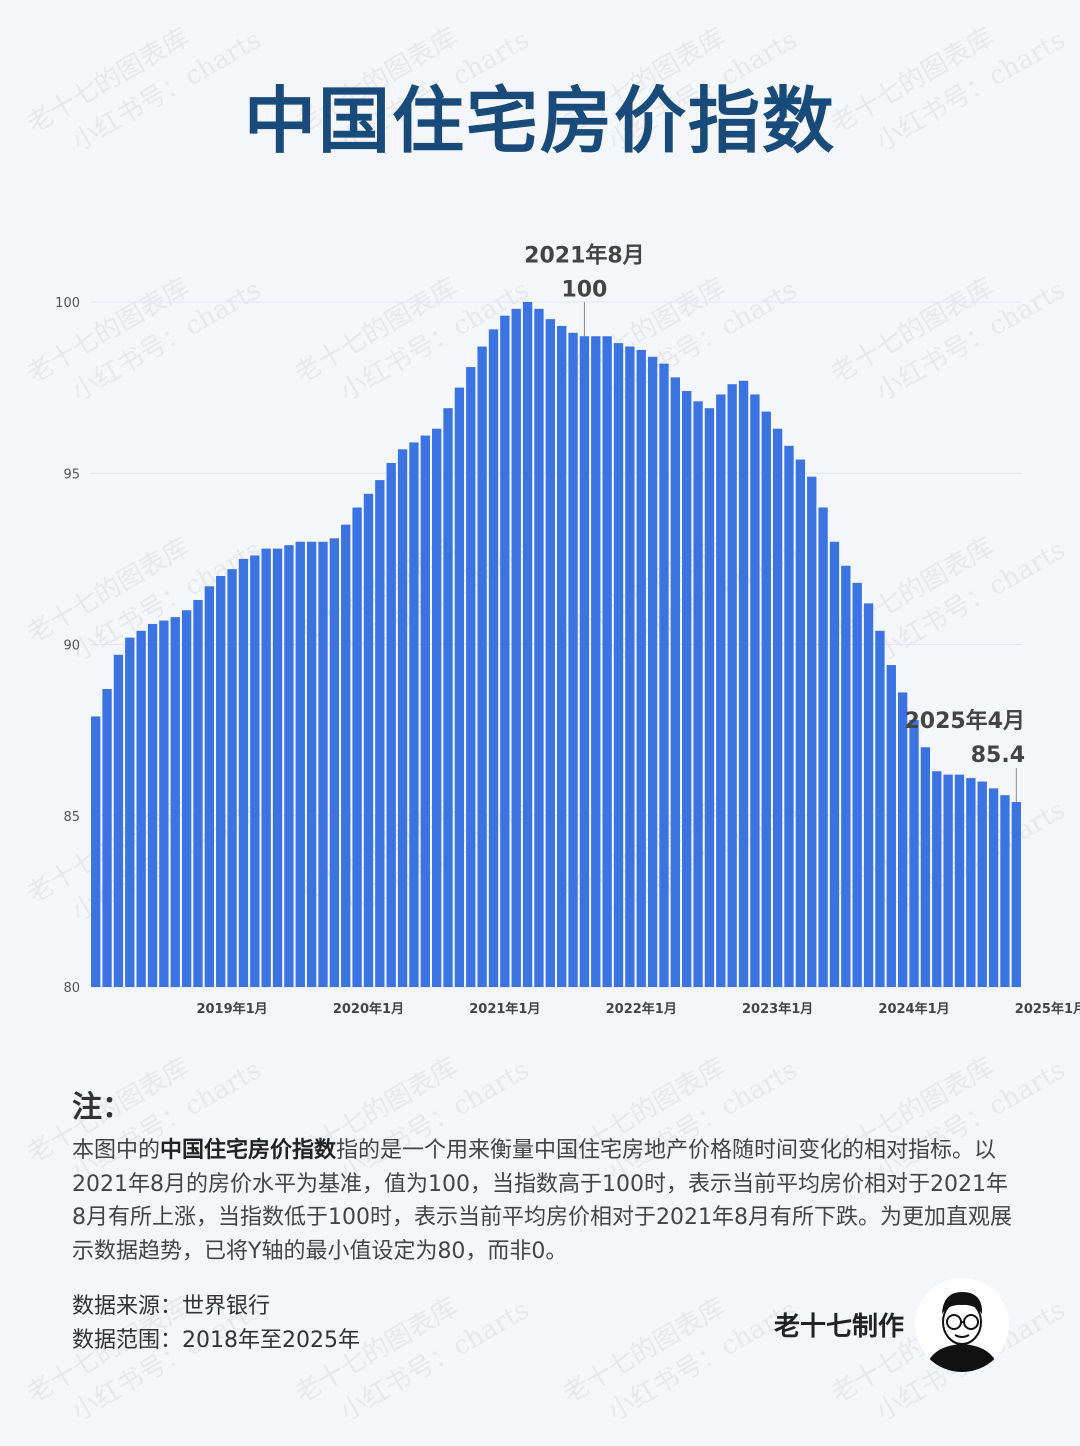 The height and width of the screenshot is (1446, 1080). I want to click on annotation-value: 100, so click(584, 289).